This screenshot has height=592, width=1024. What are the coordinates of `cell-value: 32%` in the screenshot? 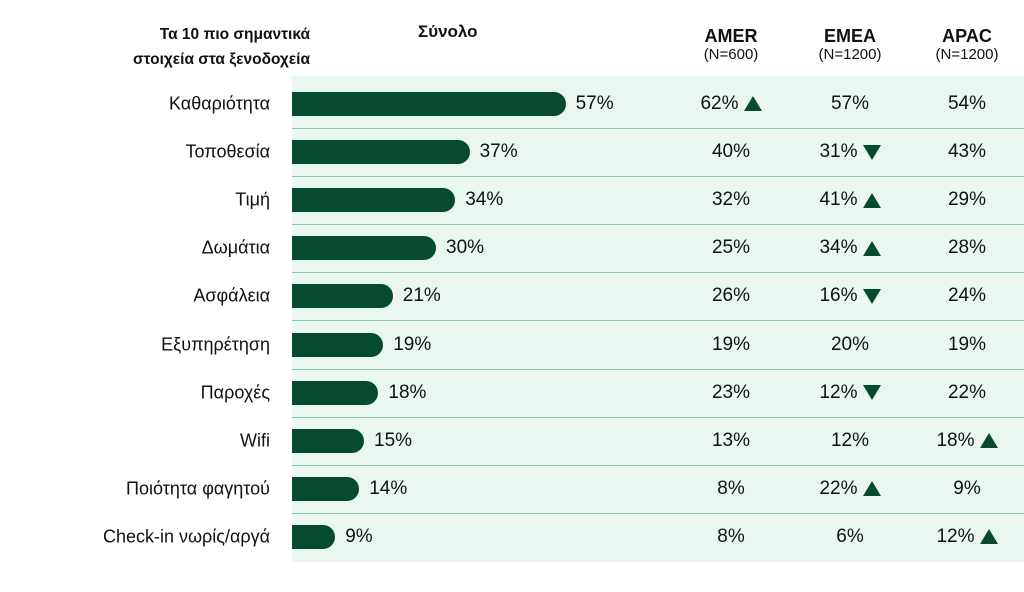 It's located at (731, 200).